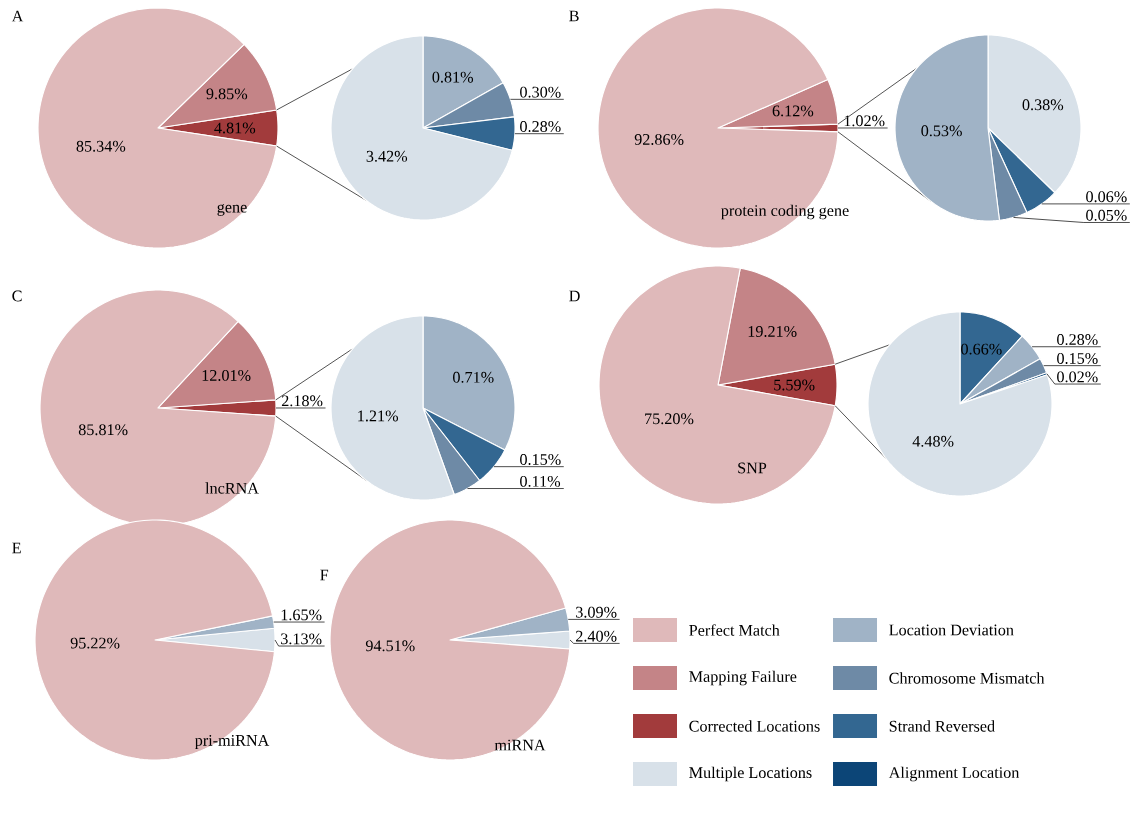 The image size is (1135, 819). What do you see at coordinates (390, 646) in the screenshot?
I see `data-label: 94.51%` at bounding box center [390, 646].